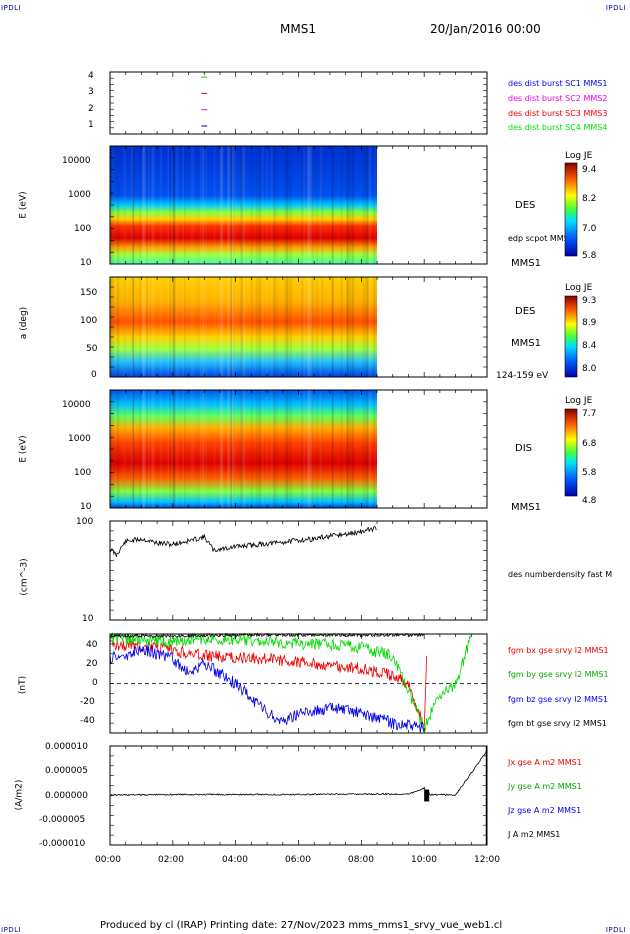 This screenshot has width=630, height=934. I want to click on cb3-tick-2: 5.8, so click(589, 473).